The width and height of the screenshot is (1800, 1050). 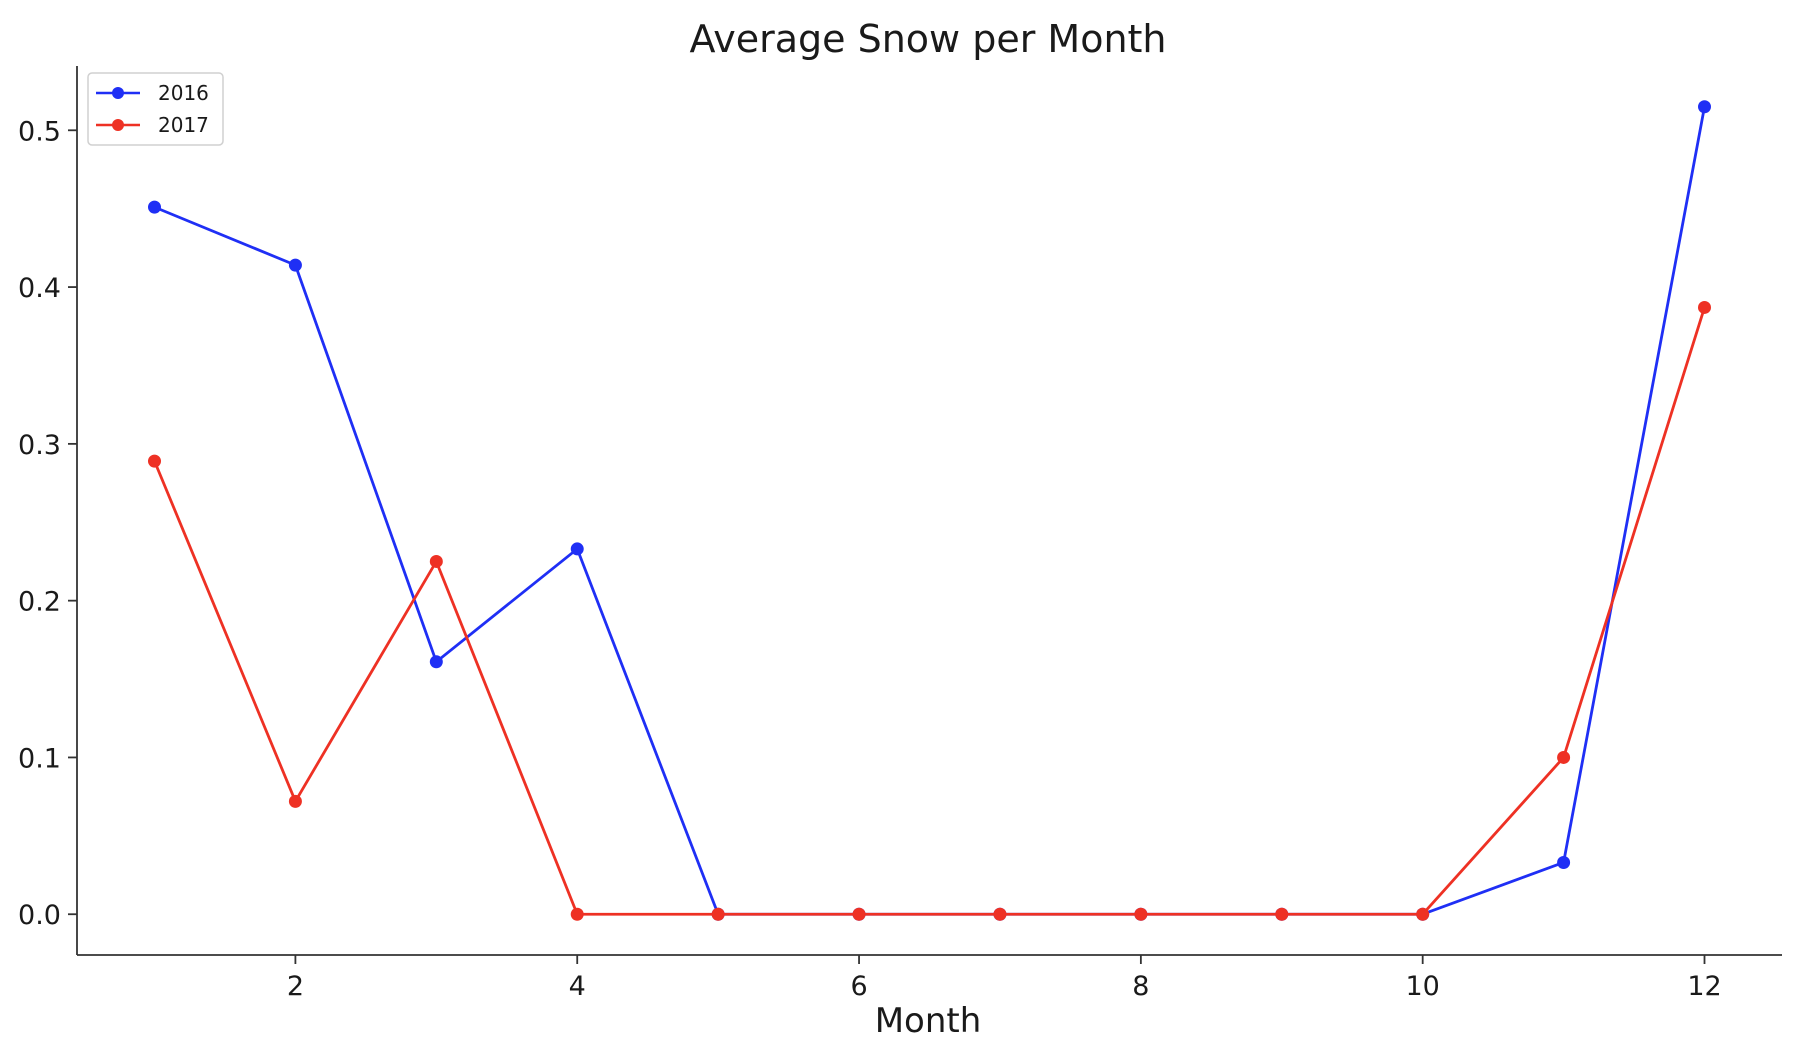 What do you see at coordinates (927, 39) in the screenshot?
I see `chart-title: Average Snow per Month` at bounding box center [927, 39].